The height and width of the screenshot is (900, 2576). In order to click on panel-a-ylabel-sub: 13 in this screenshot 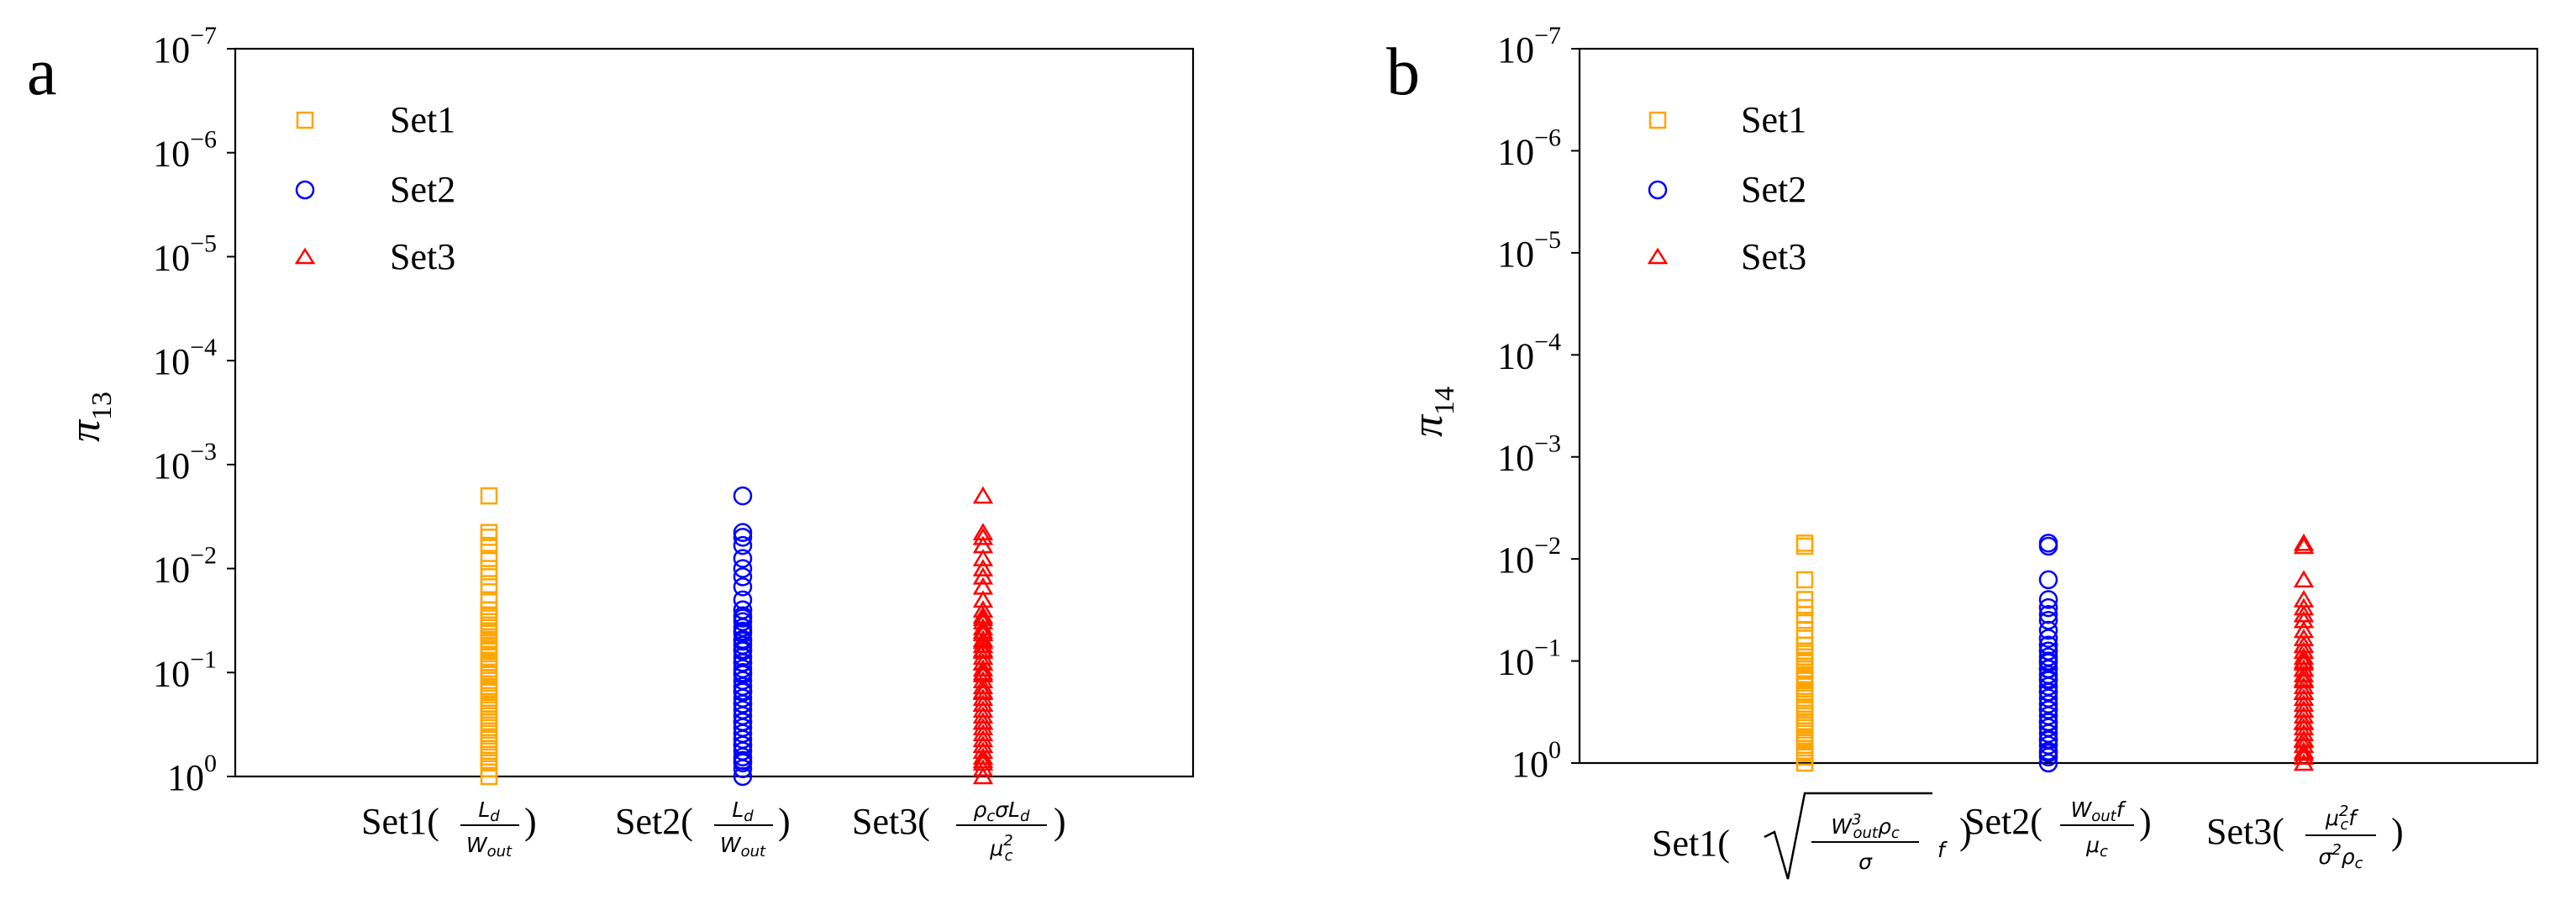, I will do `click(102, 406)`.